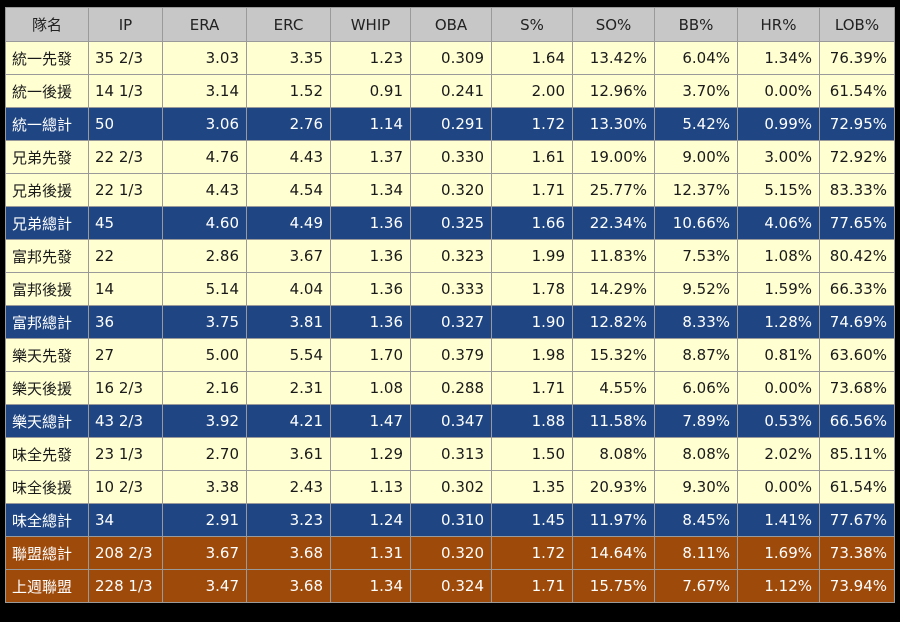 The image size is (900, 622). I want to click on cell-oba: 0.241, so click(451, 91).